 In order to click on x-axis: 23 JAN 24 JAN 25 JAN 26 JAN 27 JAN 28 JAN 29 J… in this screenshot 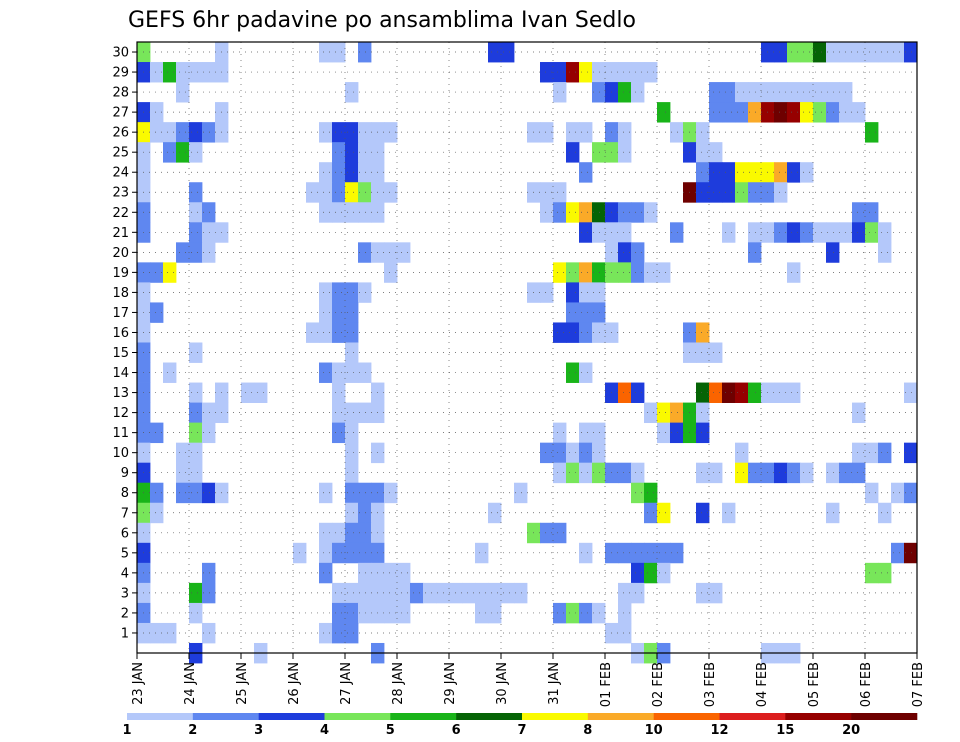, I will do `click(528, 680)`.